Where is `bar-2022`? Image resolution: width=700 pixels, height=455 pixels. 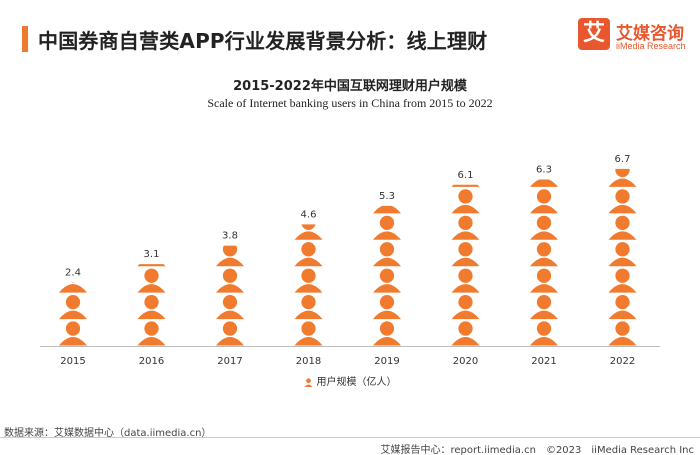
bar-2022 is located at coordinates (622, 257).